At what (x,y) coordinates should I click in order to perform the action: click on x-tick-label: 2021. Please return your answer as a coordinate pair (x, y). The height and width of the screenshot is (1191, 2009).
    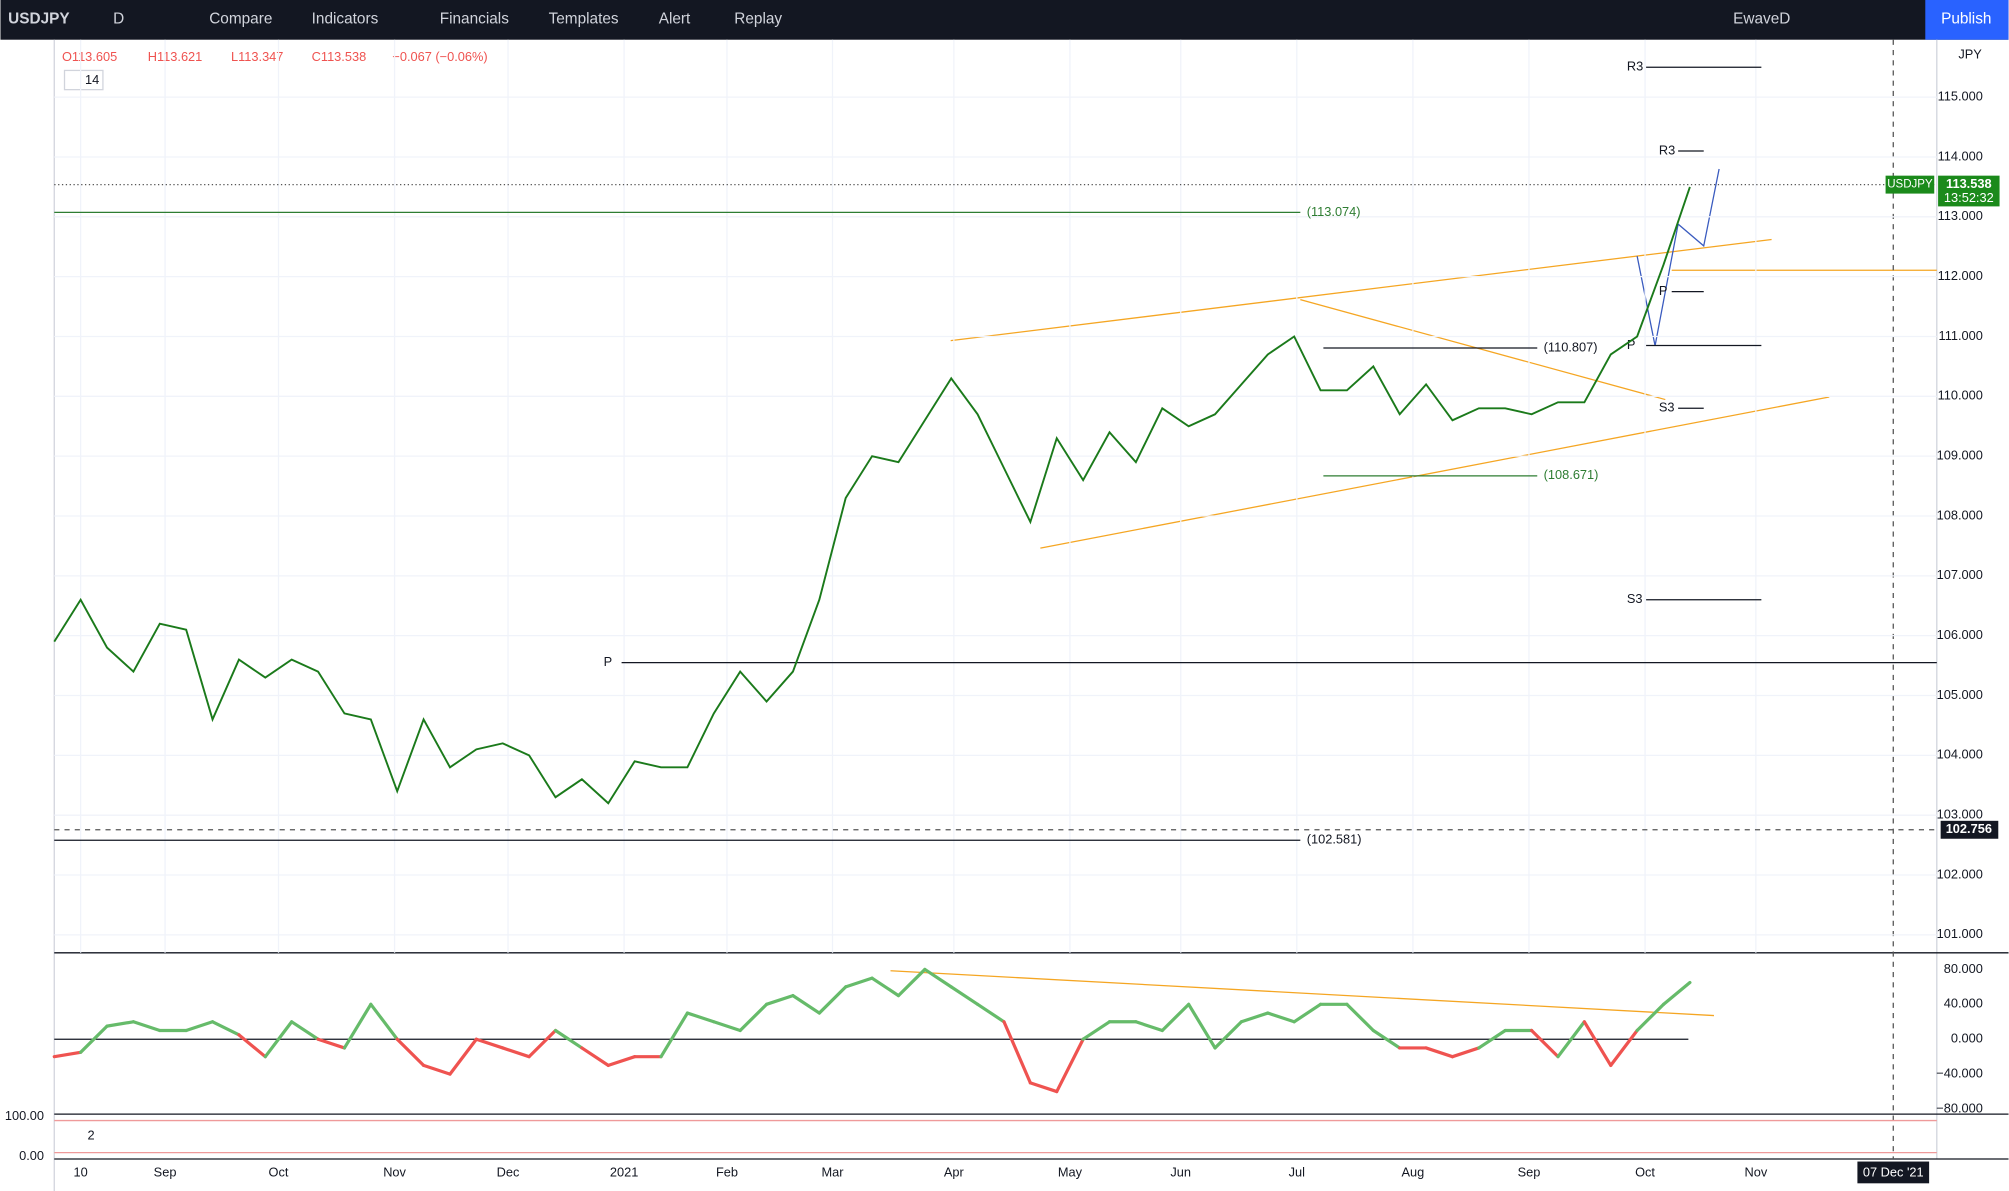
    Looking at the image, I should click on (624, 1171).